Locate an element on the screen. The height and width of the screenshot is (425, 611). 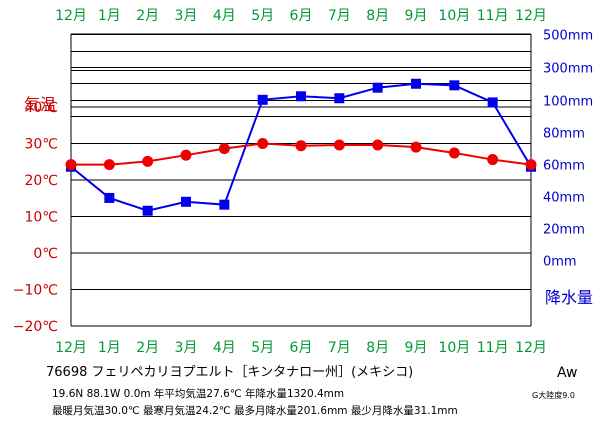
x-tick-label-top: 8月 is located at coordinates (377, 16).